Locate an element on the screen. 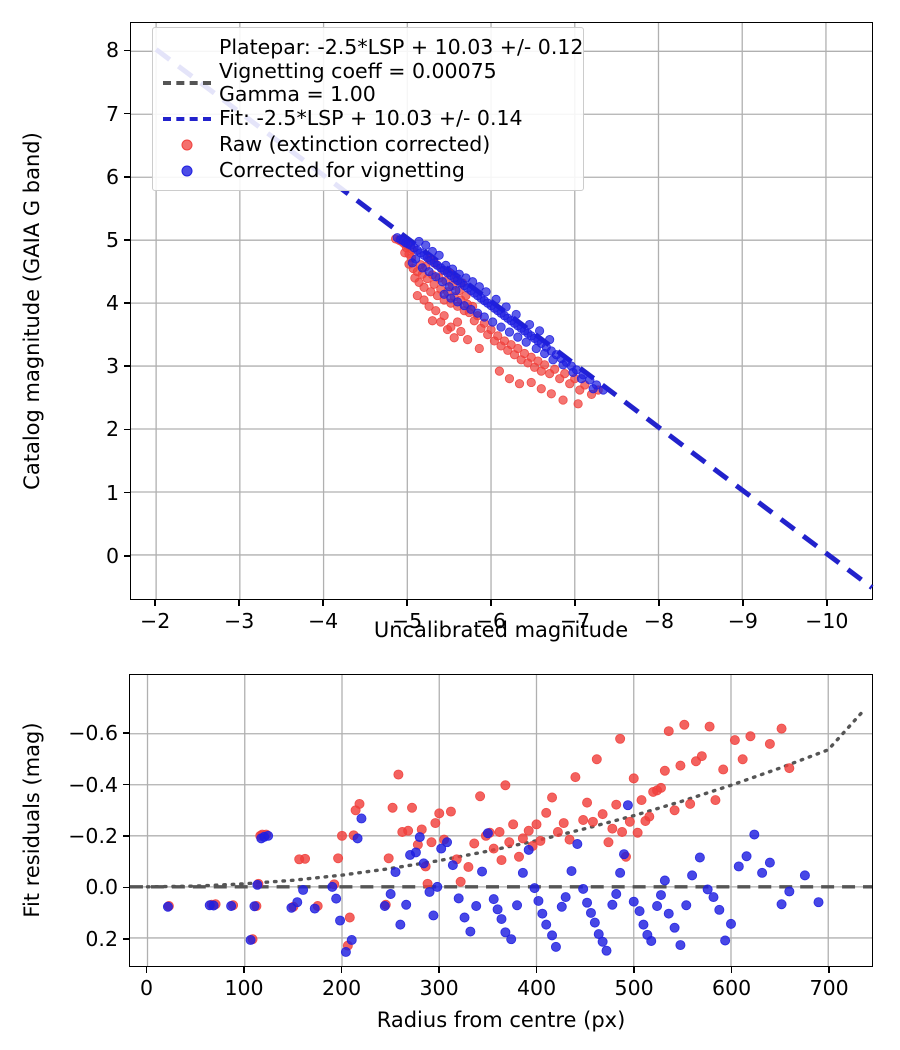  legend-item-corrected: Corrected for vignetting is located at coordinates (367, 171).